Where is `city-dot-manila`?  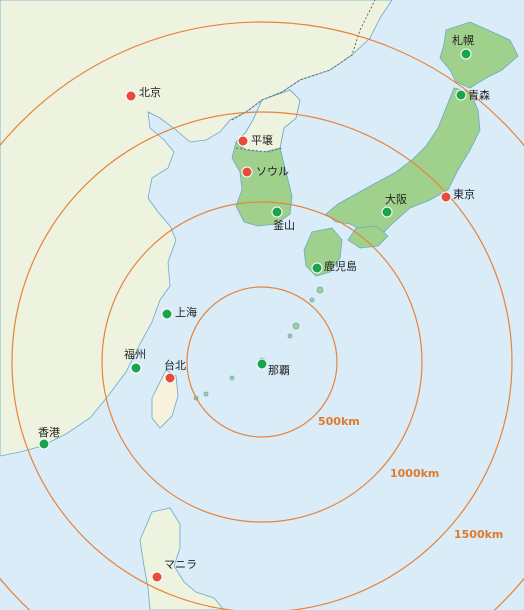 city-dot-manila is located at coordinates (157, 577).